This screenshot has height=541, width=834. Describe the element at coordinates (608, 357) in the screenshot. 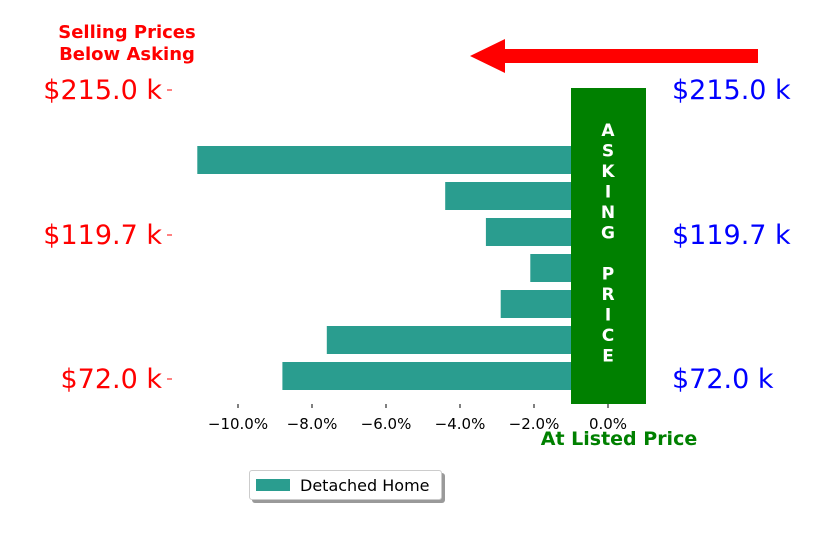

I see `asking-price-letter: E` at that location.